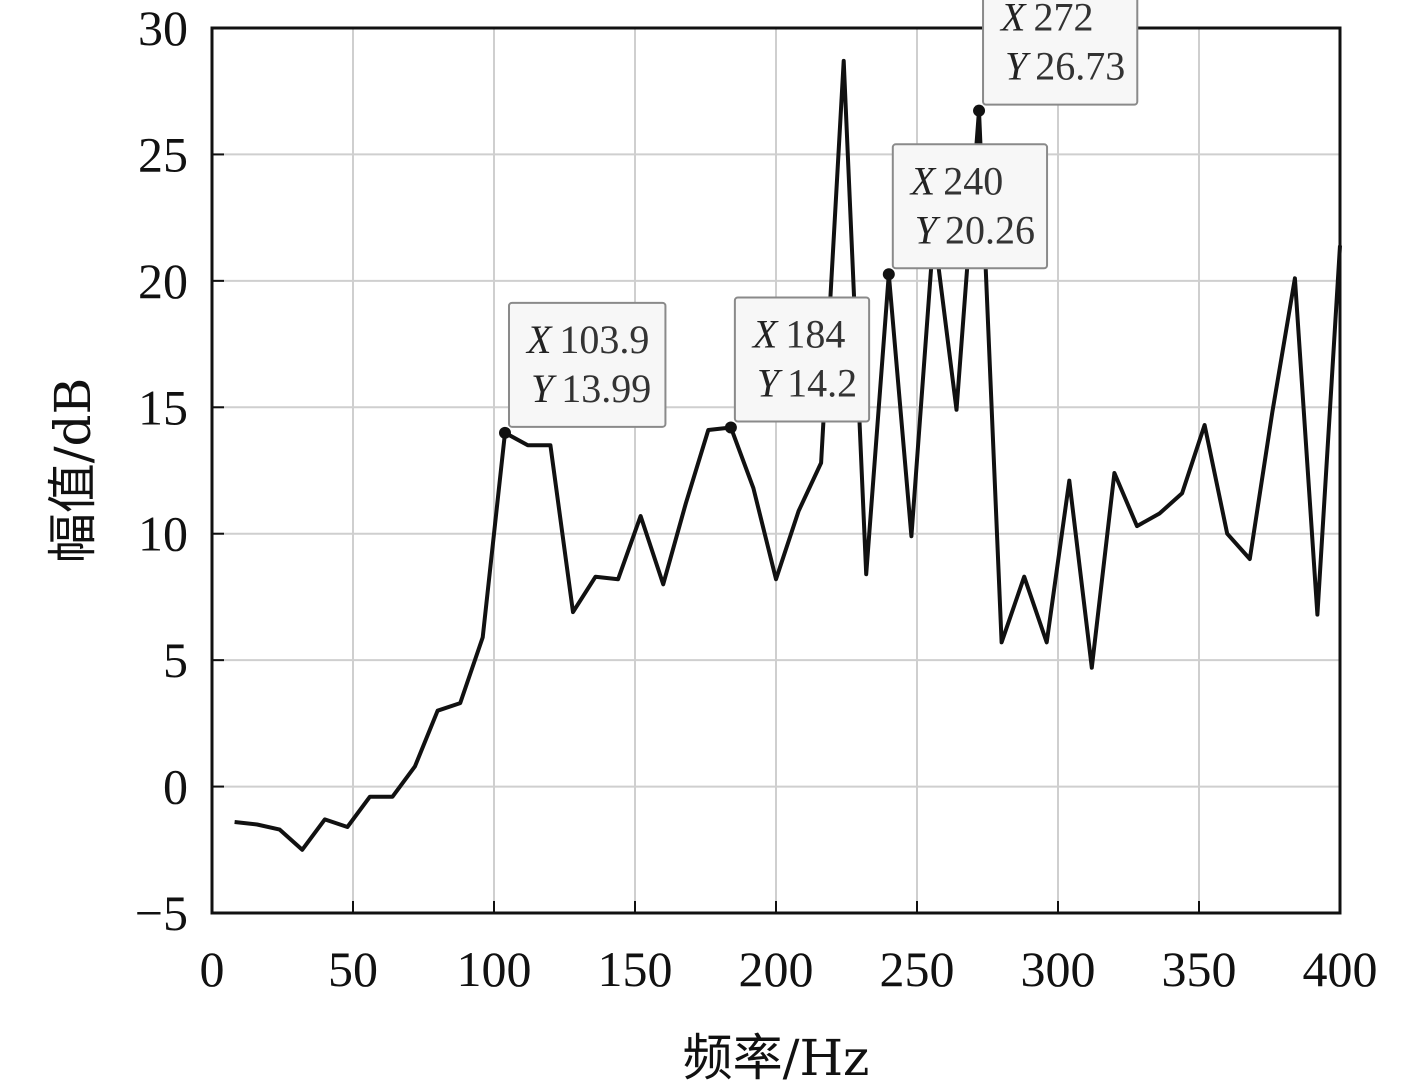 The image size is (1417, 1092). Describe the element at coordinates (956, 180) in the screenshot. I see `datatip-x: X 240` at that location.